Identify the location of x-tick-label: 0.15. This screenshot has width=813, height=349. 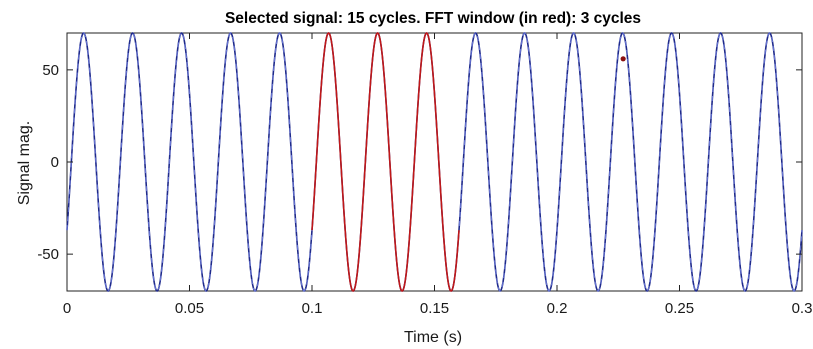
(434, 308).